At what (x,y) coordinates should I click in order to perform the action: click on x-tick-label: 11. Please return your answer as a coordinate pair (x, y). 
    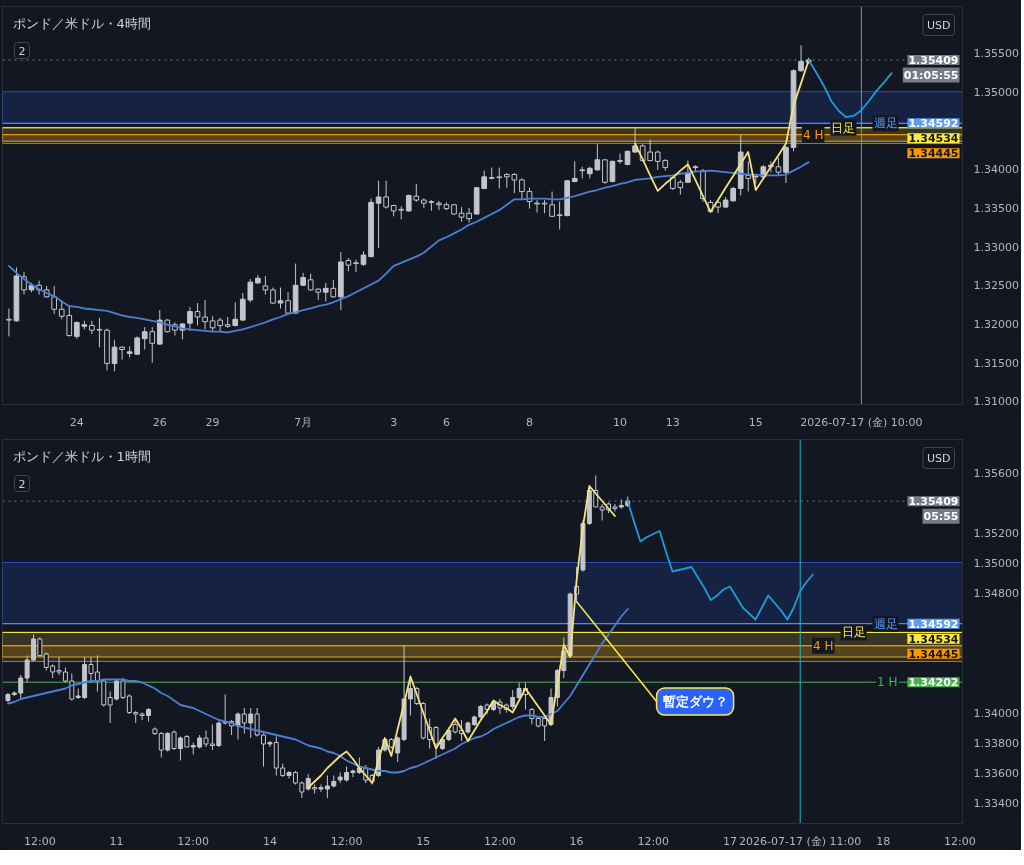
    Looking at the image, I should click on (116, 841).